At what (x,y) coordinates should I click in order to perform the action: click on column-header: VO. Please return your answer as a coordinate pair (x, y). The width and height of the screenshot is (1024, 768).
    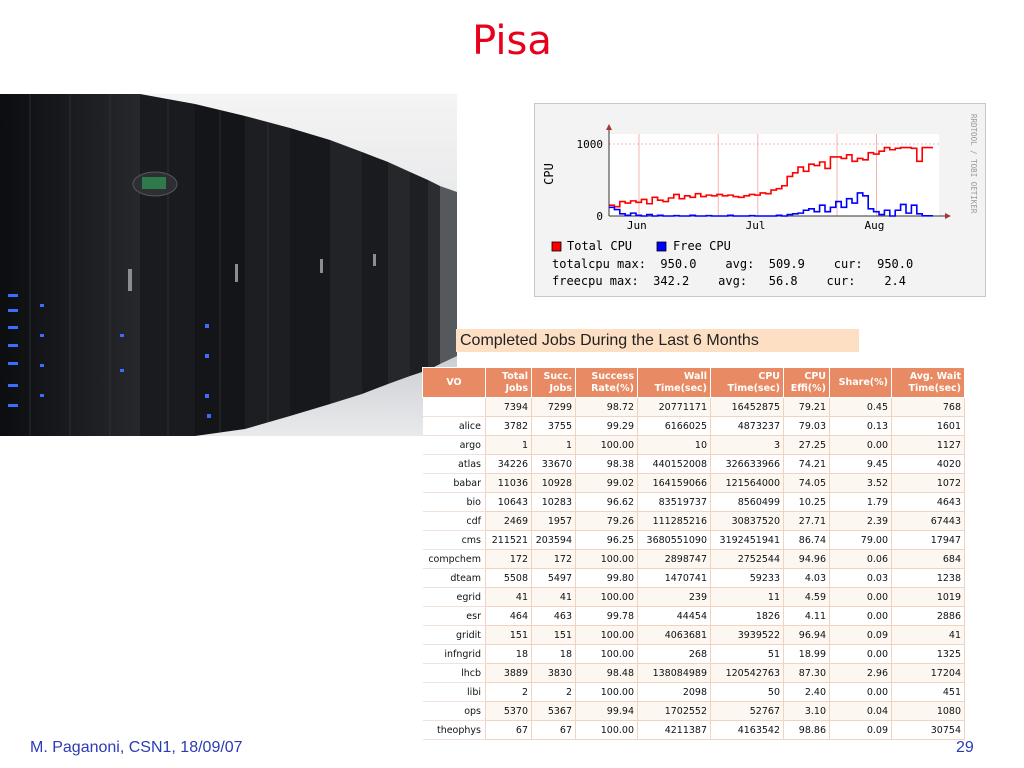
    Looking at the image, I should click on (454, 382).